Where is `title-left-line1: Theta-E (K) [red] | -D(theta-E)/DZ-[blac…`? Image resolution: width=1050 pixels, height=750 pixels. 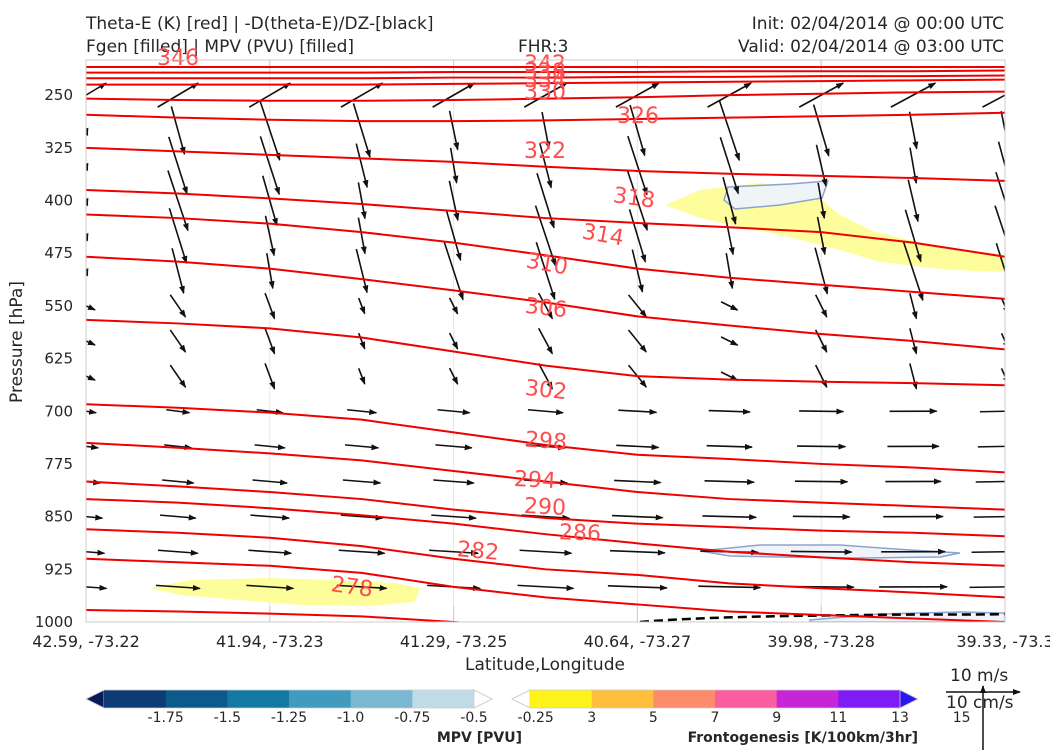 title-left-line1: Theta-E (K) [red] | -D(theta-E)/DZ-[blac… is located at coordinates (260, 24).